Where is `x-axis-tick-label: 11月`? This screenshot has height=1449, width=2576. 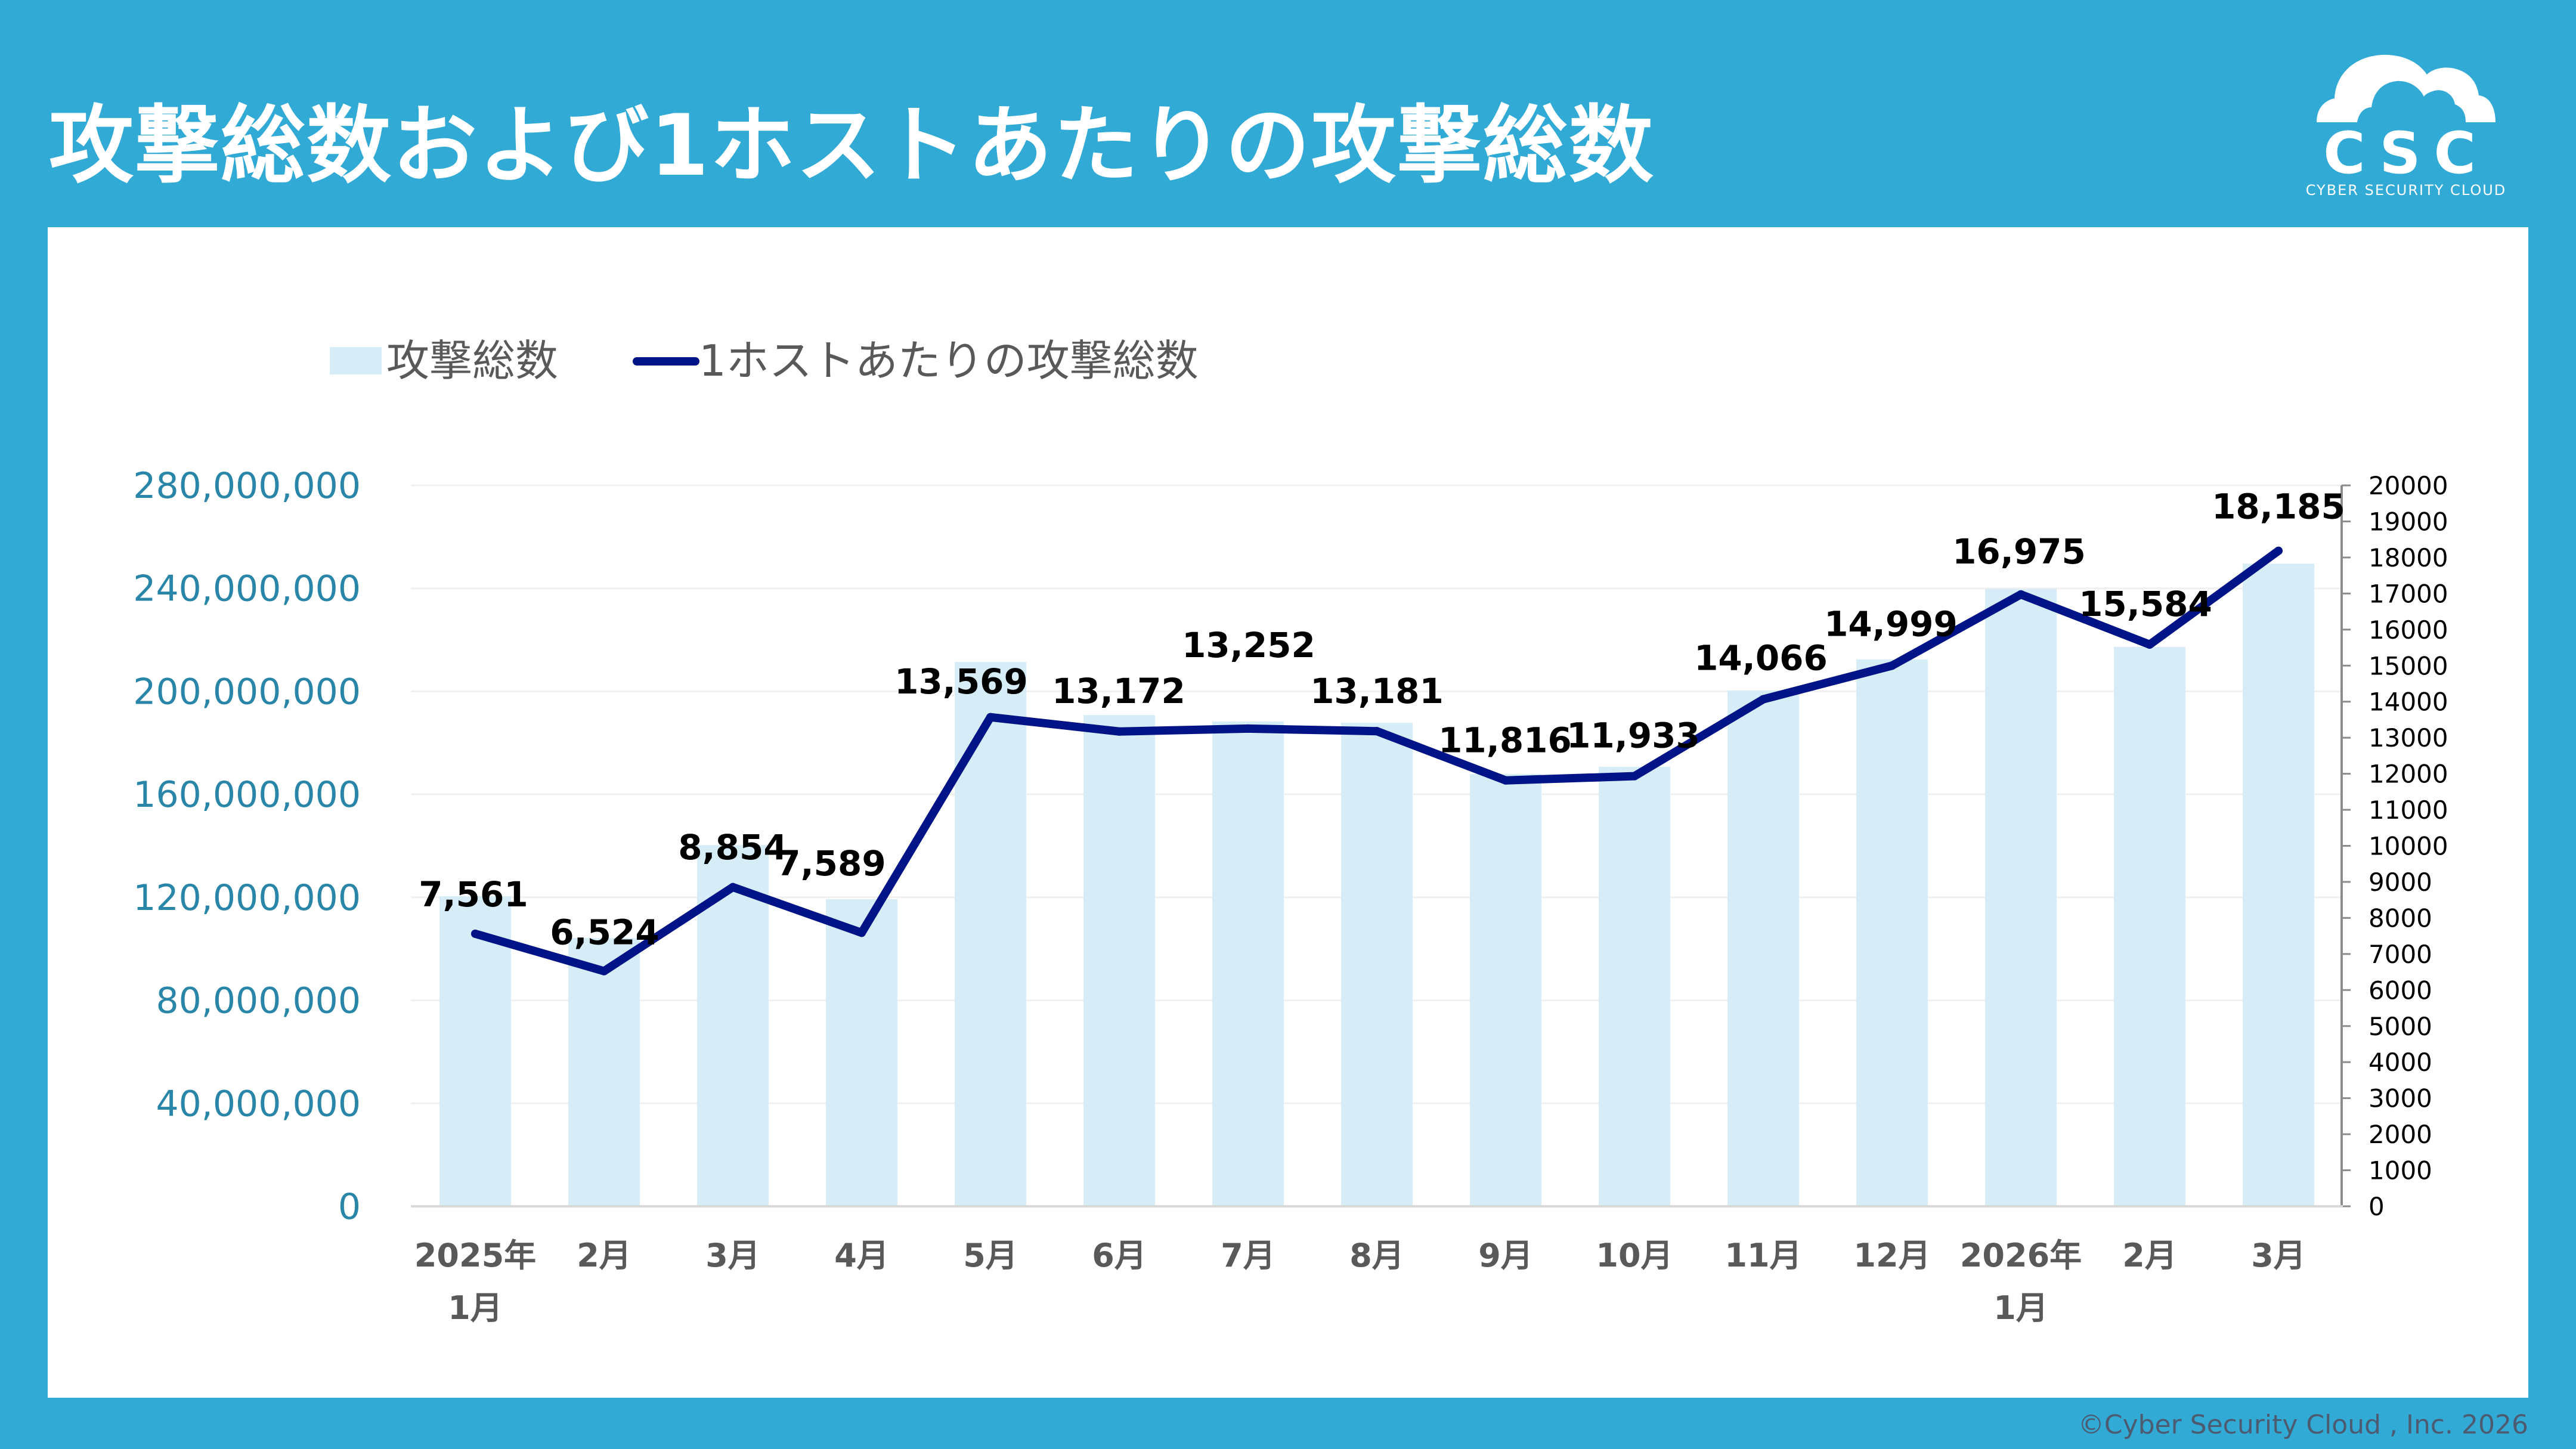
x-axis-tick-label: 11月 is located at coordinates (1763, 1255).